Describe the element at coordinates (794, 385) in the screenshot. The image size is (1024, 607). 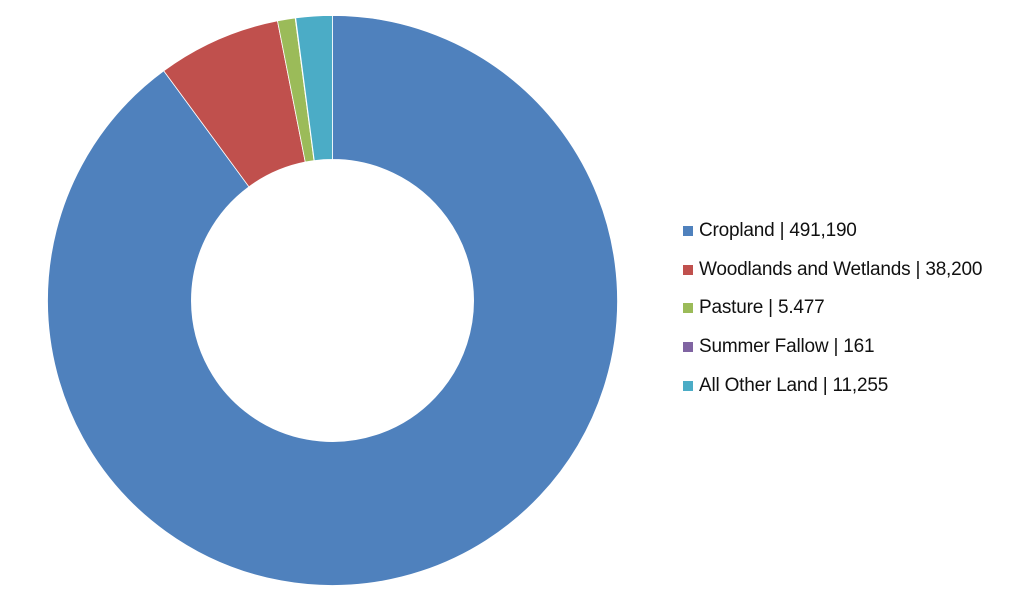
I see `legend-label: All Other Land | 11,255` at that location.